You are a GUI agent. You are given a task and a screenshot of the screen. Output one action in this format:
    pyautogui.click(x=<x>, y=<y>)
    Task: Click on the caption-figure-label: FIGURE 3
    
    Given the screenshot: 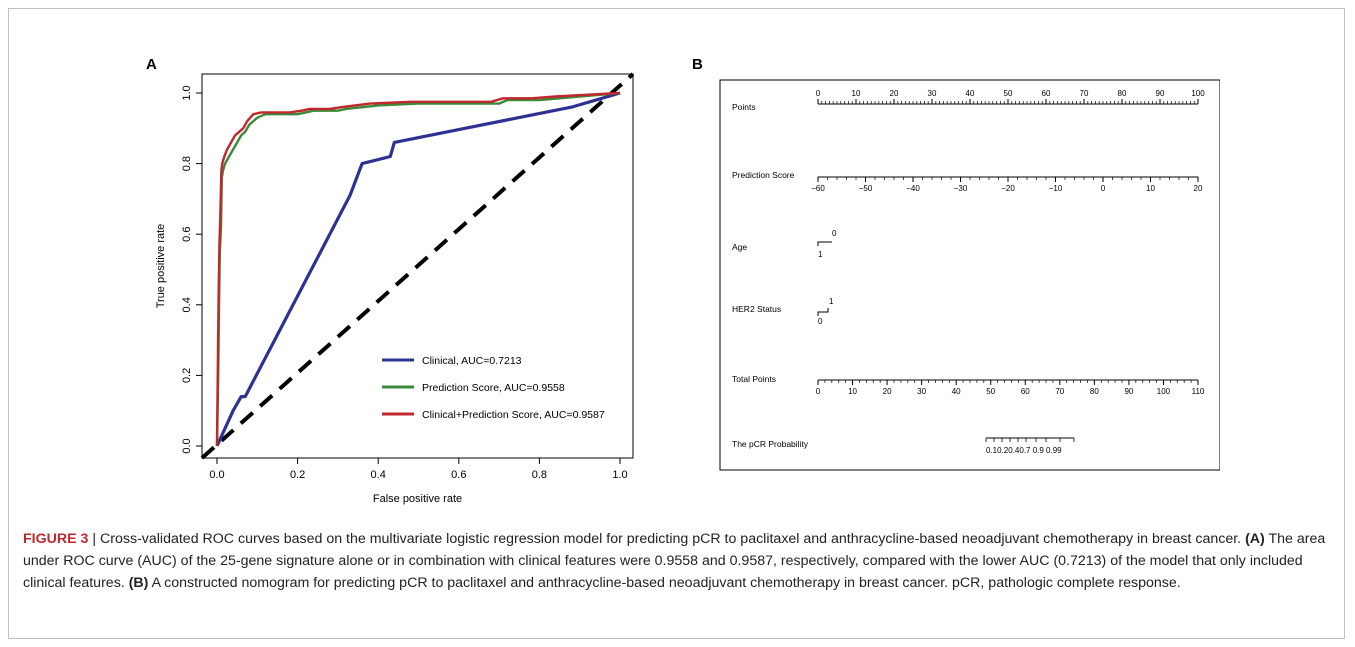 What is the action you would take?
    pyautogui.click(x=56, y=539)
    